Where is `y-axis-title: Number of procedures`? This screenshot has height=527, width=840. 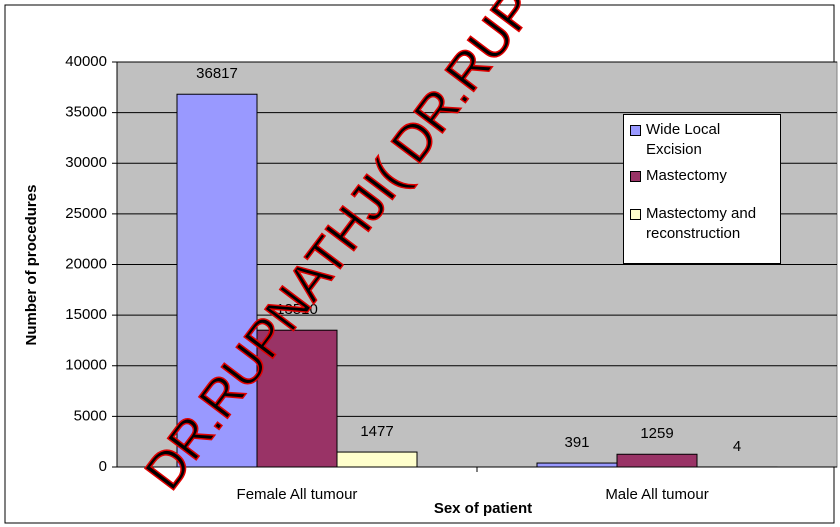
y-axis-title: Number of procedures is located at coordinates (31, 265).